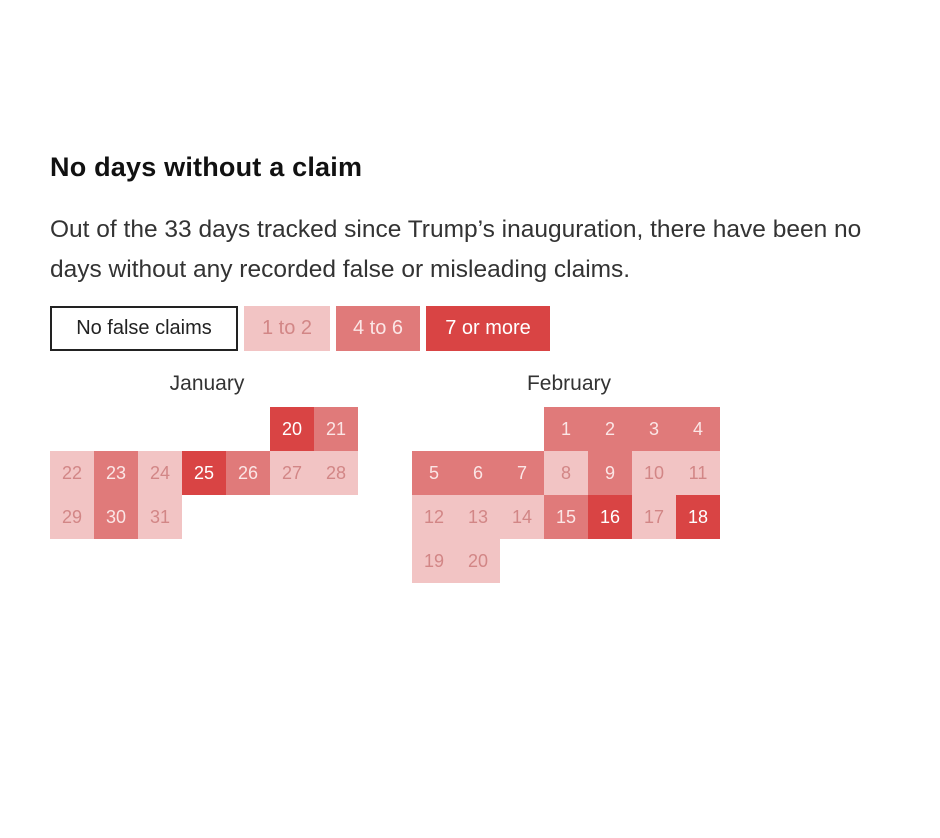  What do you see at coordinates (207, 383) in the screenshot?
I see `month-label-january: January` at bounding box center [207, 383].